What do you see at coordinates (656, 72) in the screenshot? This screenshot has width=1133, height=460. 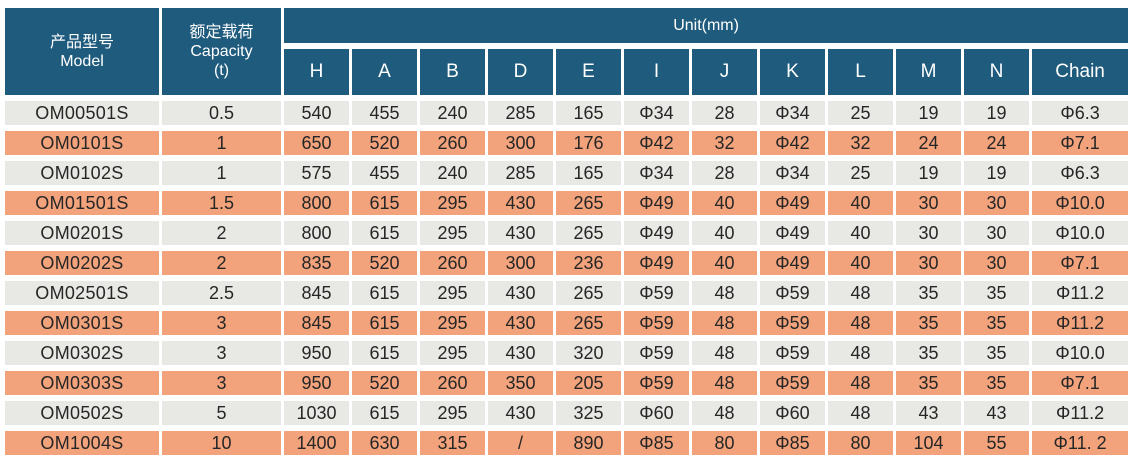 I see `header-col-i: I` at bounding box center [656, 72].